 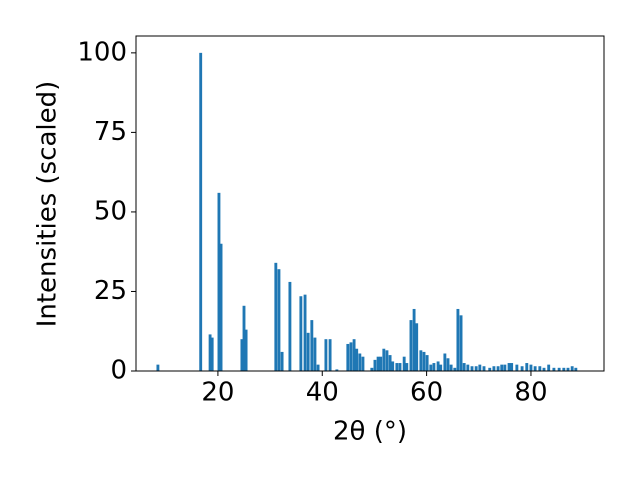 I want to click on y-tick-label: 75, so click(x=110, y=132).